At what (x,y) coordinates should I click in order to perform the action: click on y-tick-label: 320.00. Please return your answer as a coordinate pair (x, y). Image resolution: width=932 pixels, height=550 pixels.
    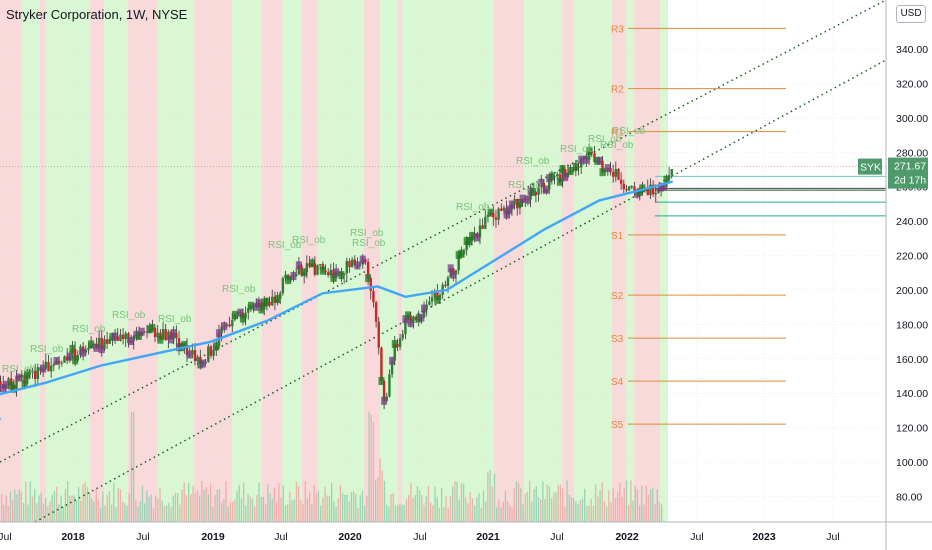
    Looking at the image, I should click on (912, 84).